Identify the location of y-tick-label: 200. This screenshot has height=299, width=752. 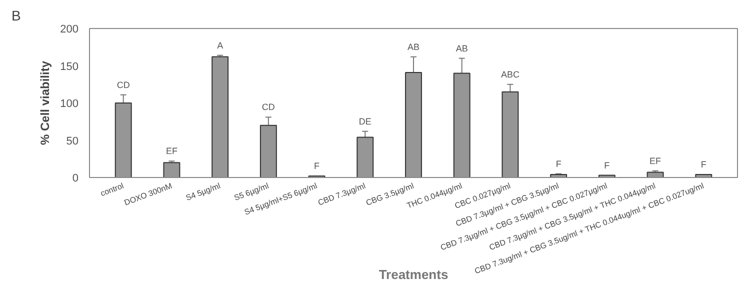
(69, 30).